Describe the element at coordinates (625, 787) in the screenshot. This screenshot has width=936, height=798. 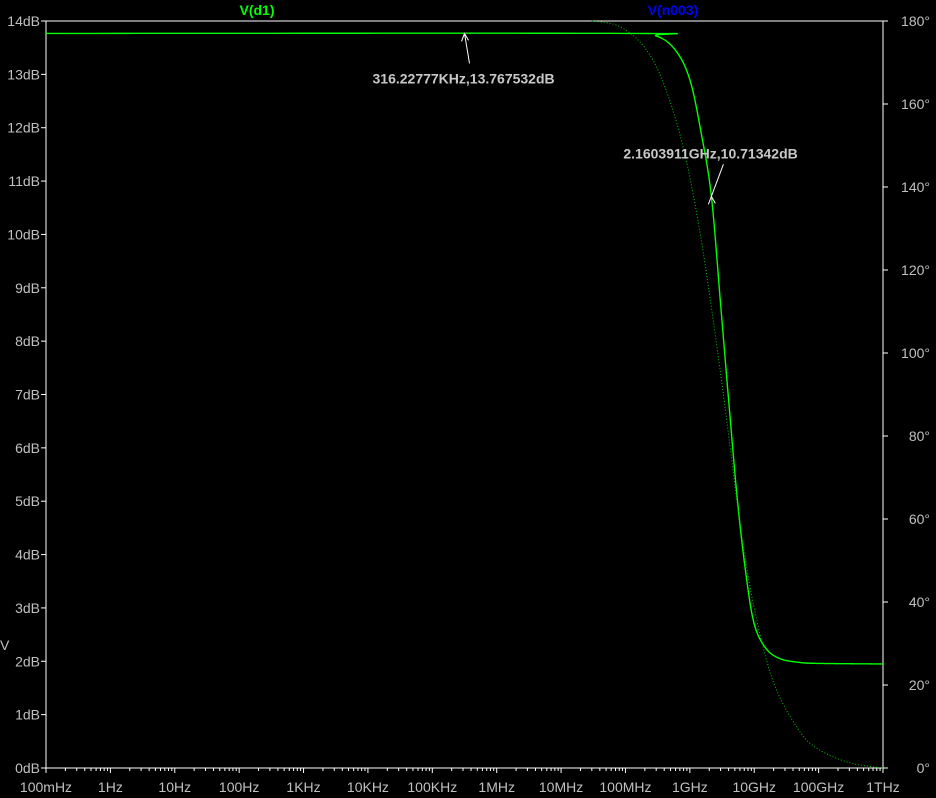
I see `x-tick-label: 100MHz` at that location.